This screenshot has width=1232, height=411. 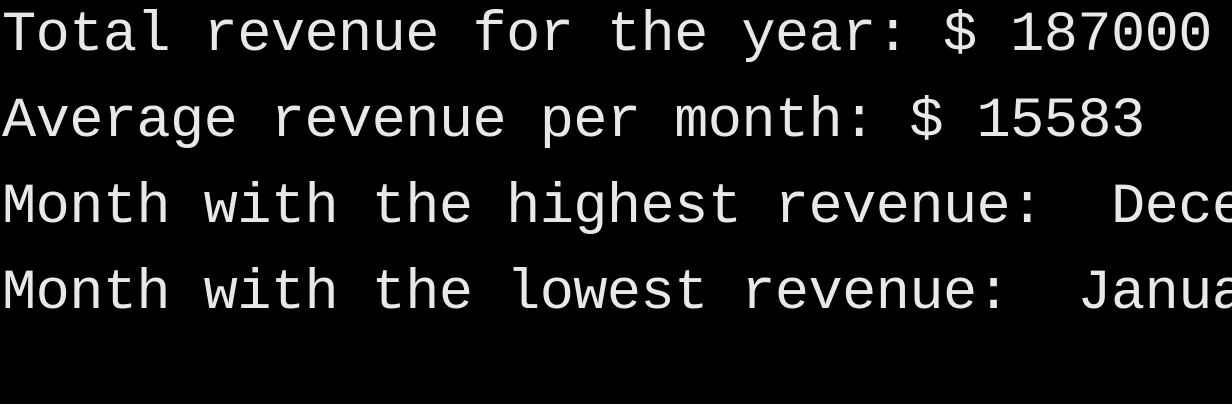 What do you see at coordinates (573, 122) in the screenshot?
I see `average-revenue-line: Average revenue per month: $ 15583` at bounding box center [573, 122].